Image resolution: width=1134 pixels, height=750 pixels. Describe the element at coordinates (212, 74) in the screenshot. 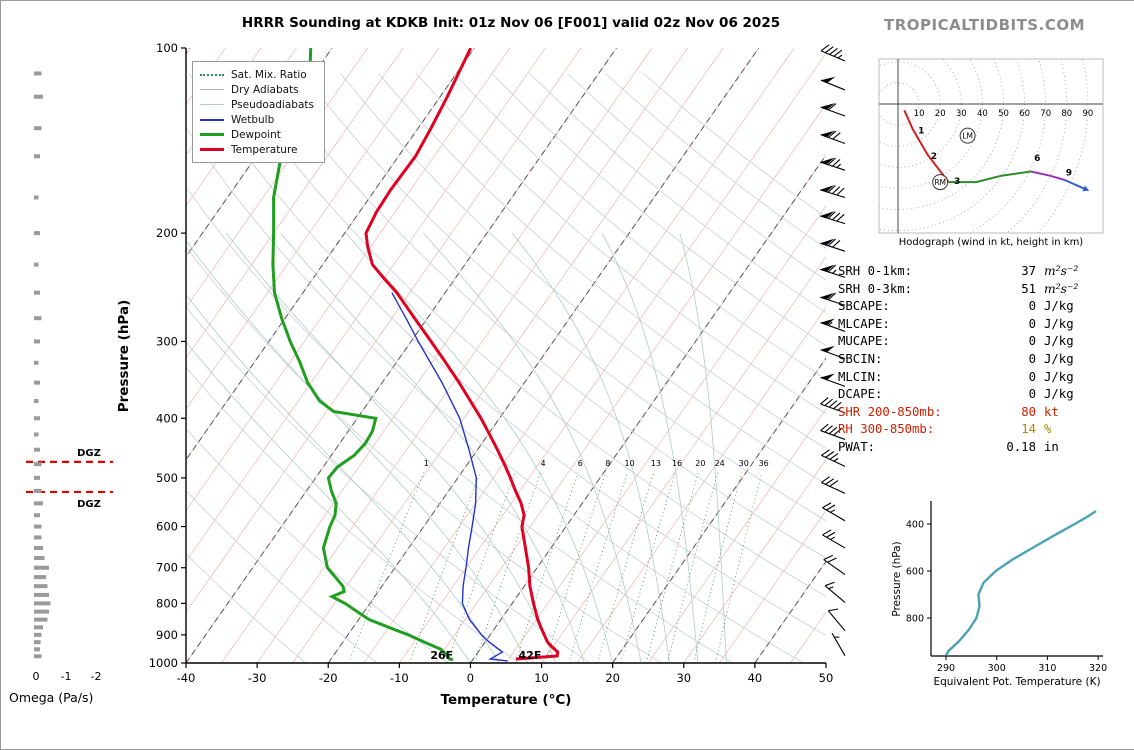

I see `satmix-line-sample` at that location.